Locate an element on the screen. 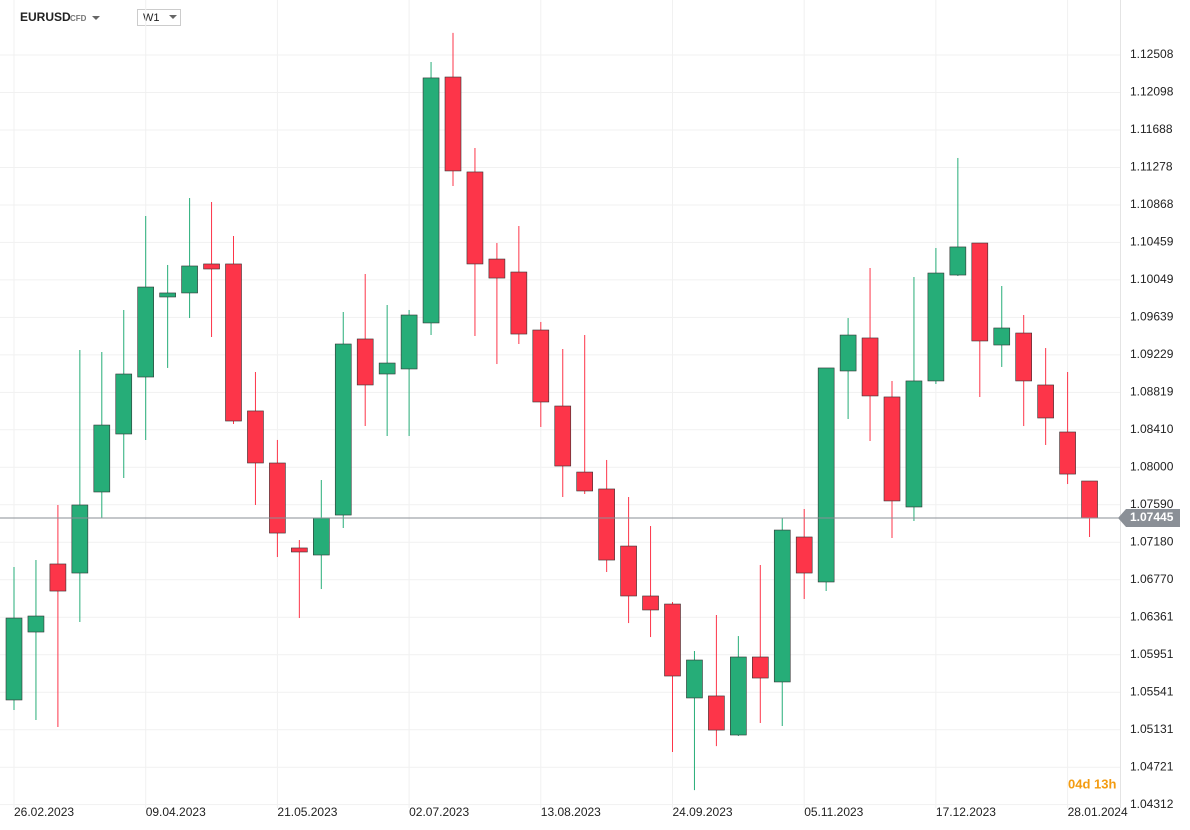  timeframe-select is located at coordinates (159, 17).